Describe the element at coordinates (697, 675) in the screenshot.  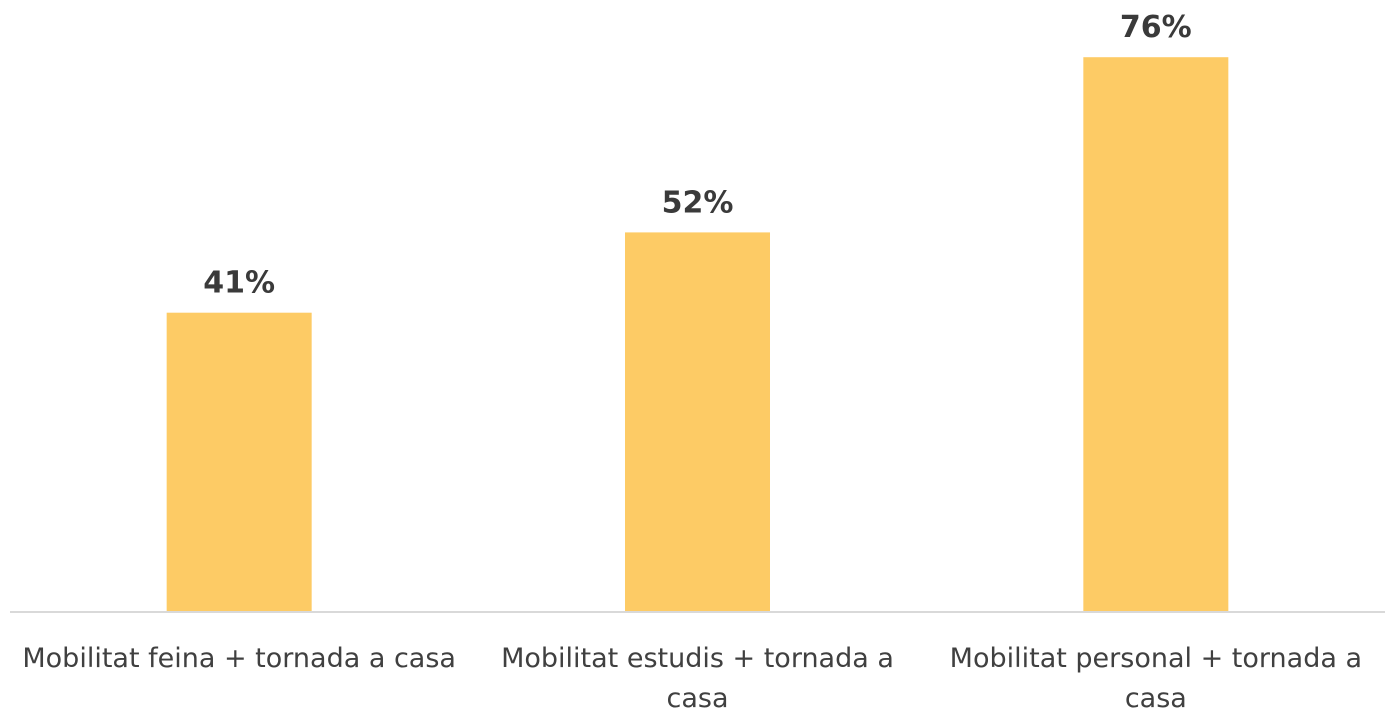
I see `category-label-2: Mobilitat estudis + tornada a casa` at that location.